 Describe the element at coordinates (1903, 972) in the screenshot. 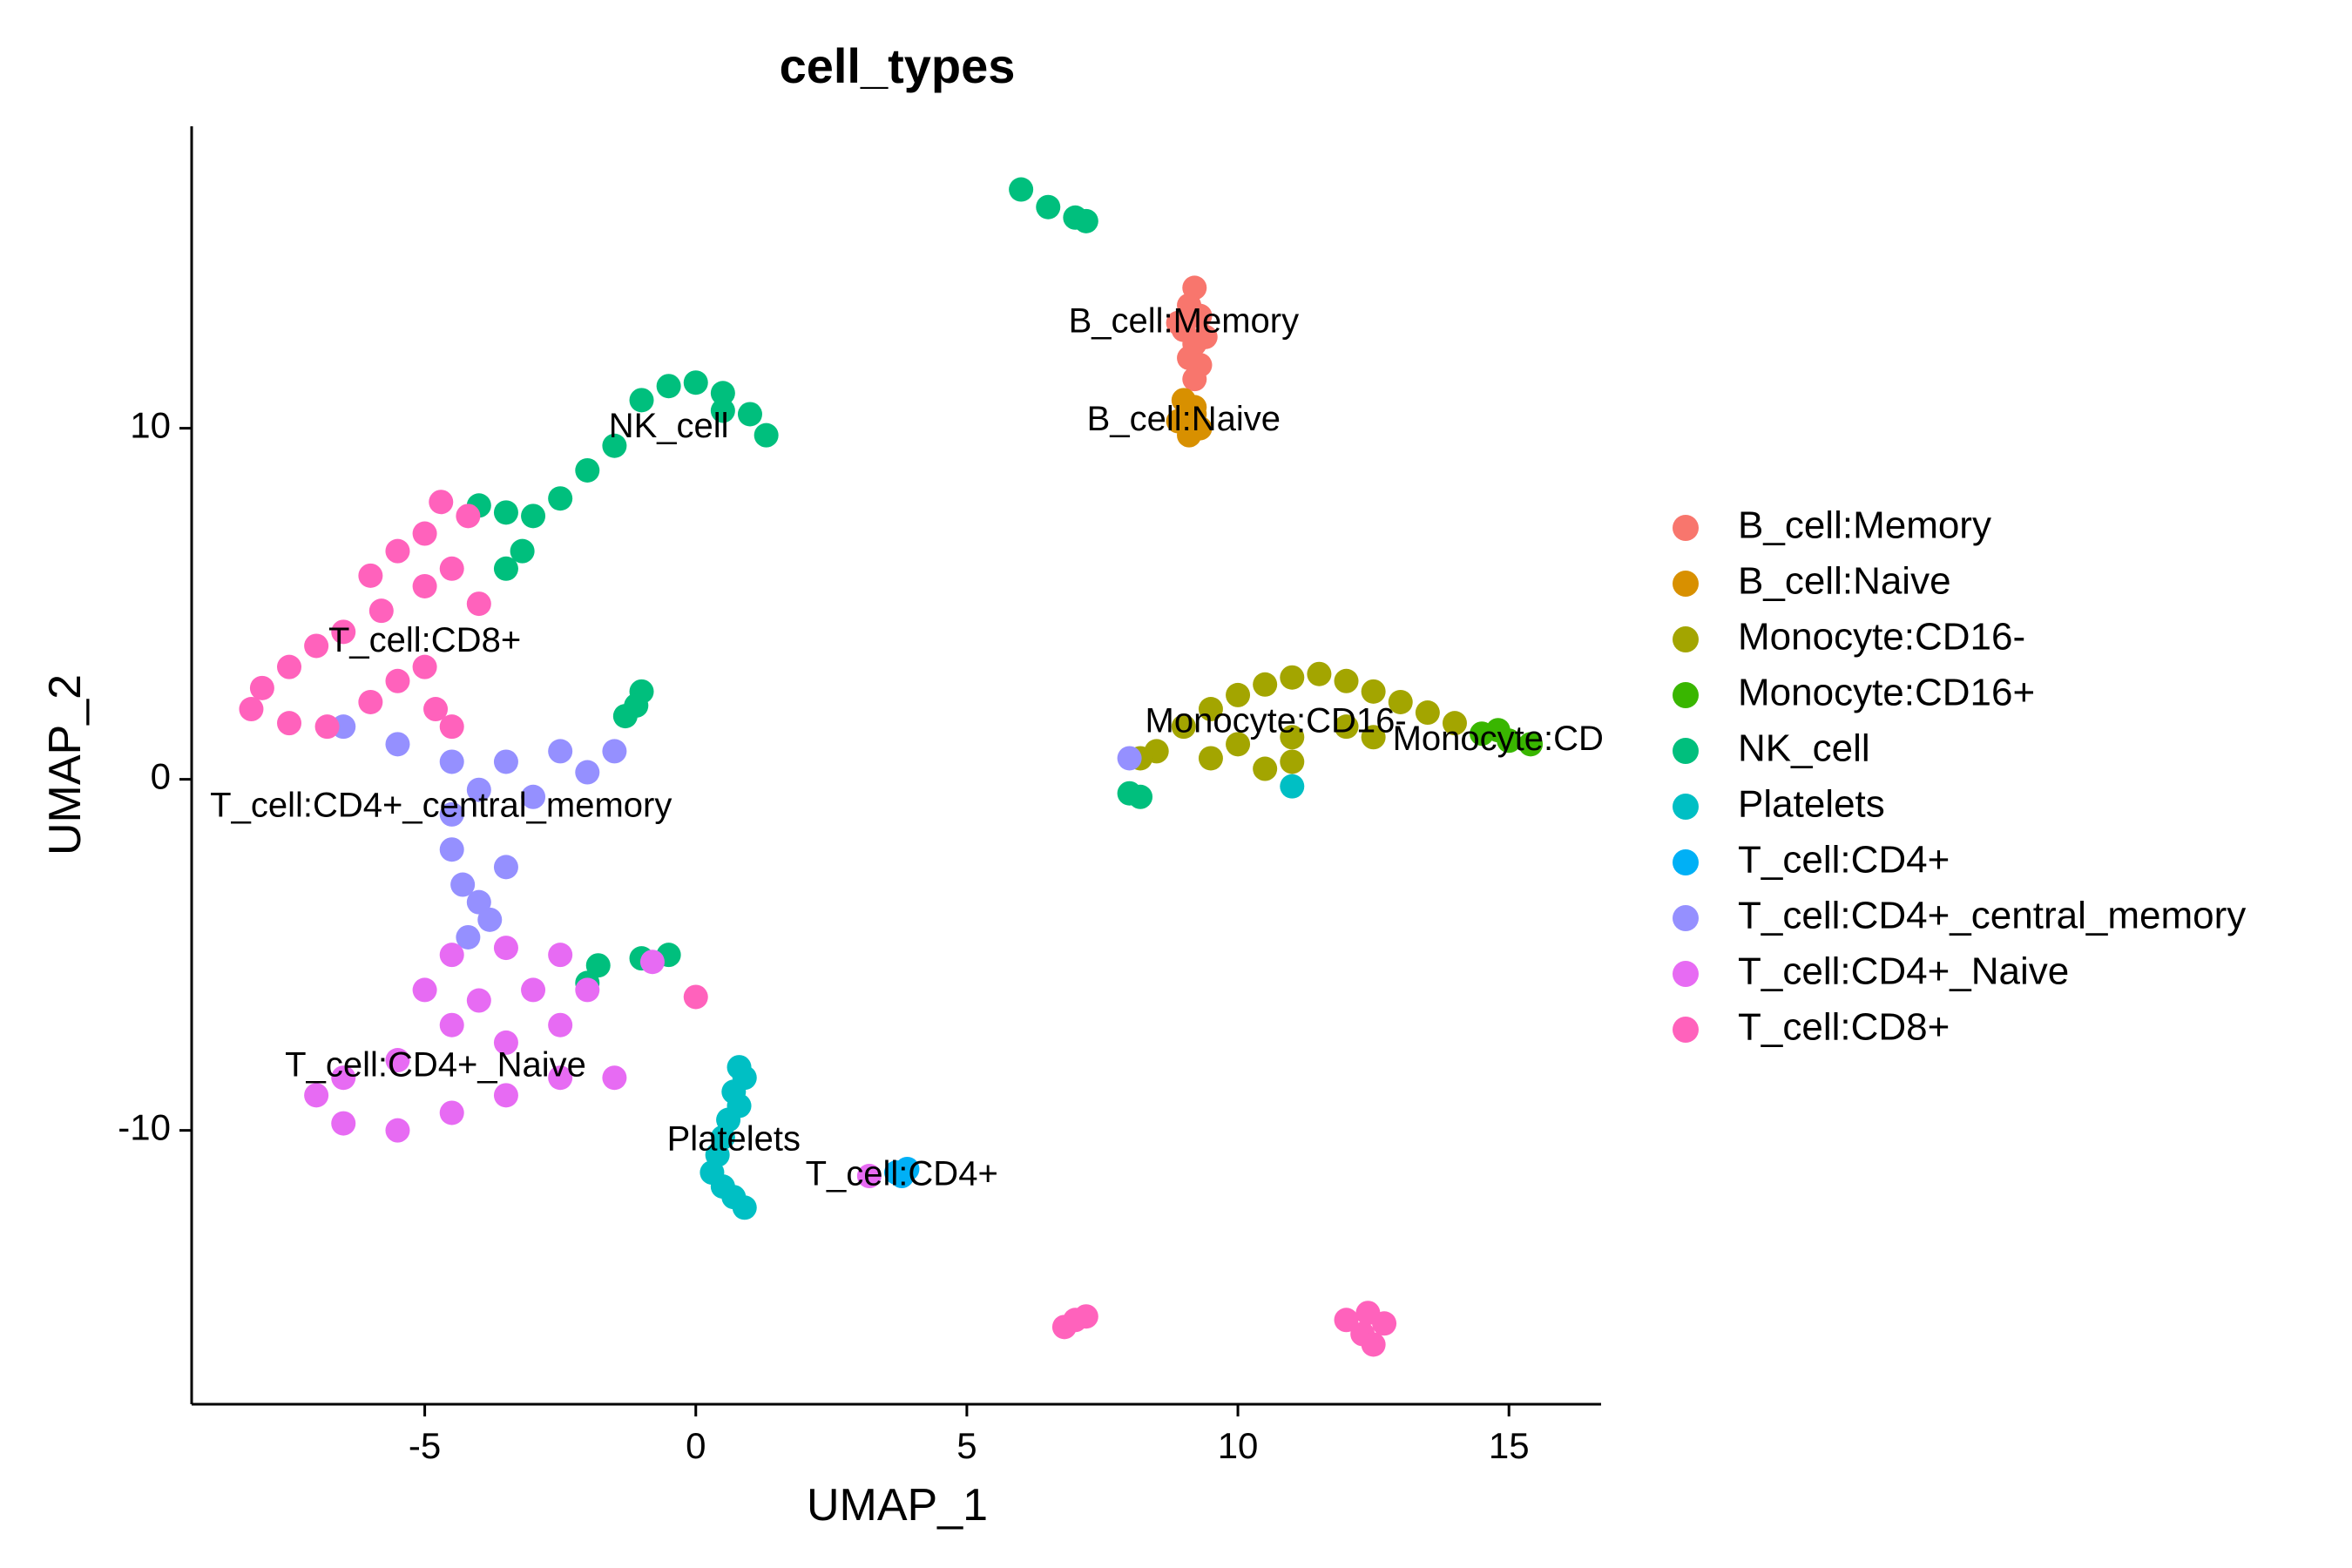

I see `legend-label: T_cell:CD4+_Naive` at that location.